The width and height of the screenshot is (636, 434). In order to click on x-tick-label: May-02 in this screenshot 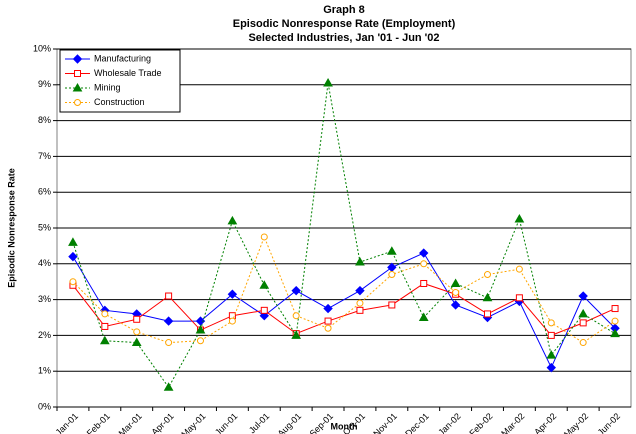, I will do `click(576, 422)`.